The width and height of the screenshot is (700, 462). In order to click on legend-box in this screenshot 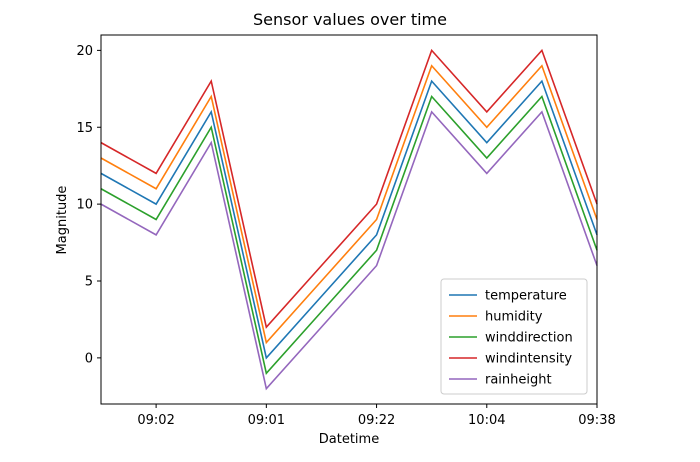, I will do `click(514, 336)`.